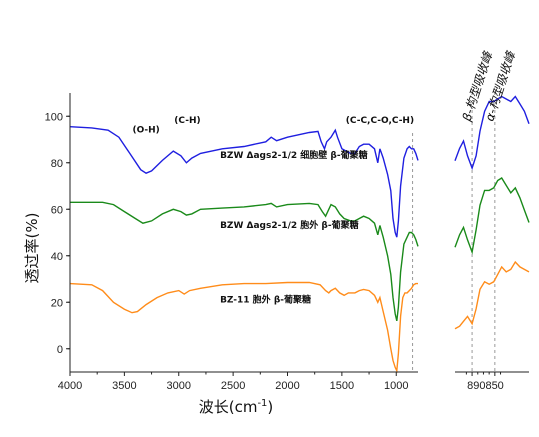 Image resolution: width=539 pixels, height=437 pixels. I want to click on x-tick-label: 2000, so click(287, 386).